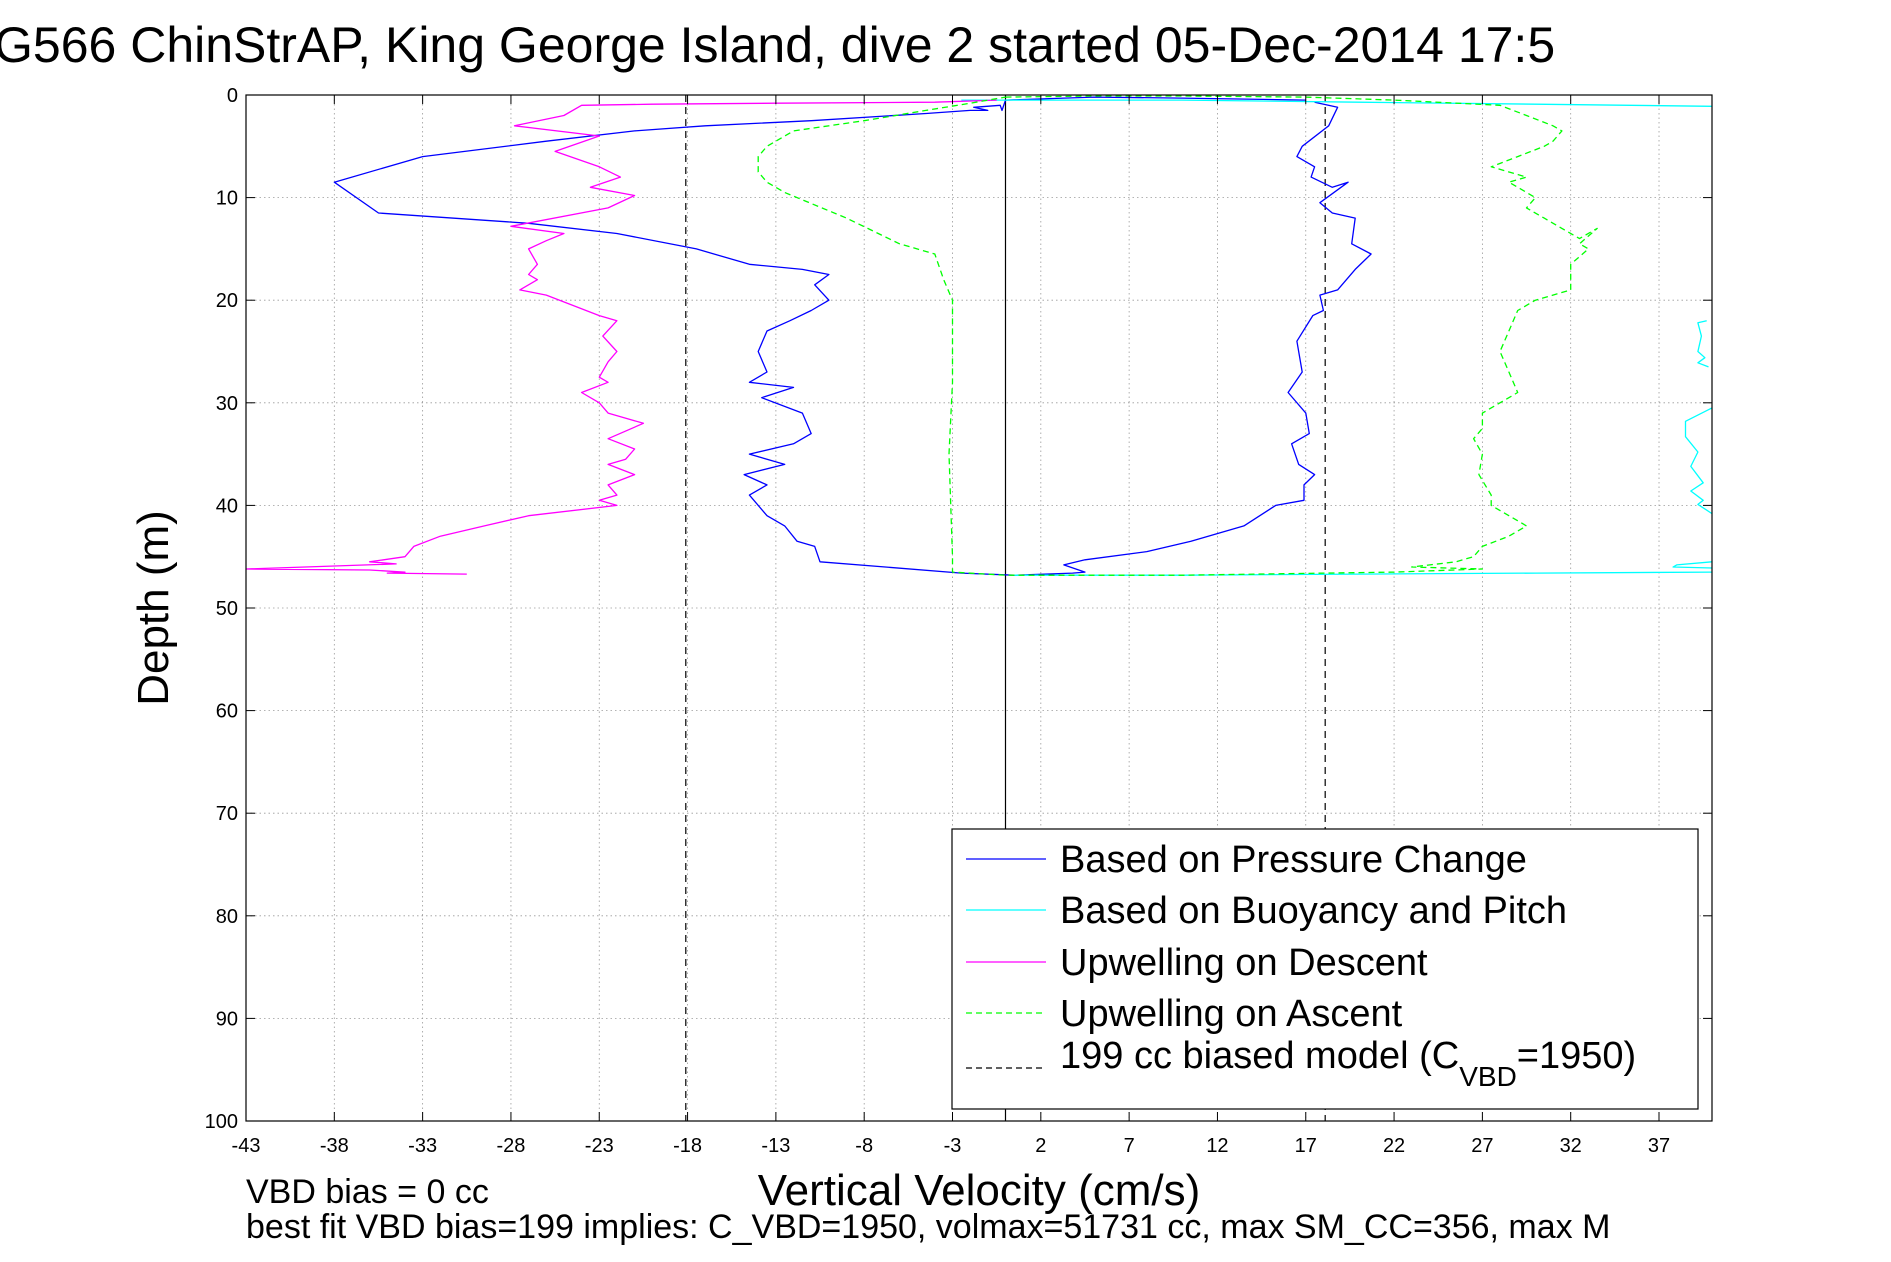 This screenshot has width=1891, height=1262. Describe the element at coordinates (1231, 1014) in the screenshot. I see `legend-label-upwelling-ascent: Upwelling on Ascent` at that location.